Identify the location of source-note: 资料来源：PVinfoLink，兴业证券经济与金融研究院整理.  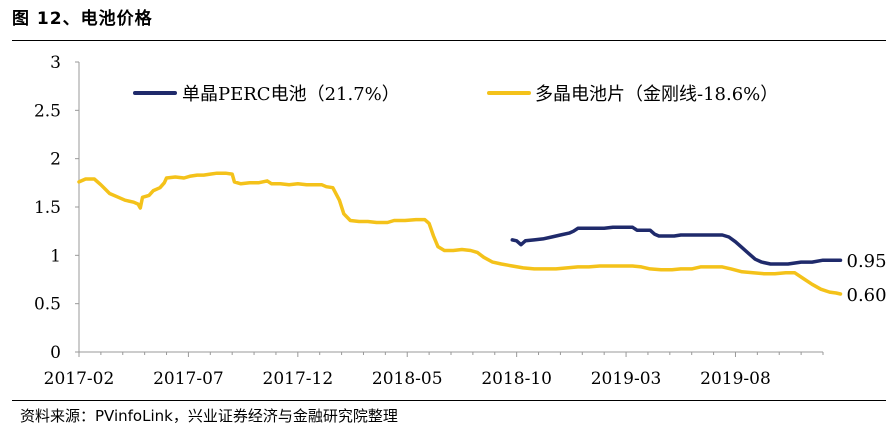
(209, 416).